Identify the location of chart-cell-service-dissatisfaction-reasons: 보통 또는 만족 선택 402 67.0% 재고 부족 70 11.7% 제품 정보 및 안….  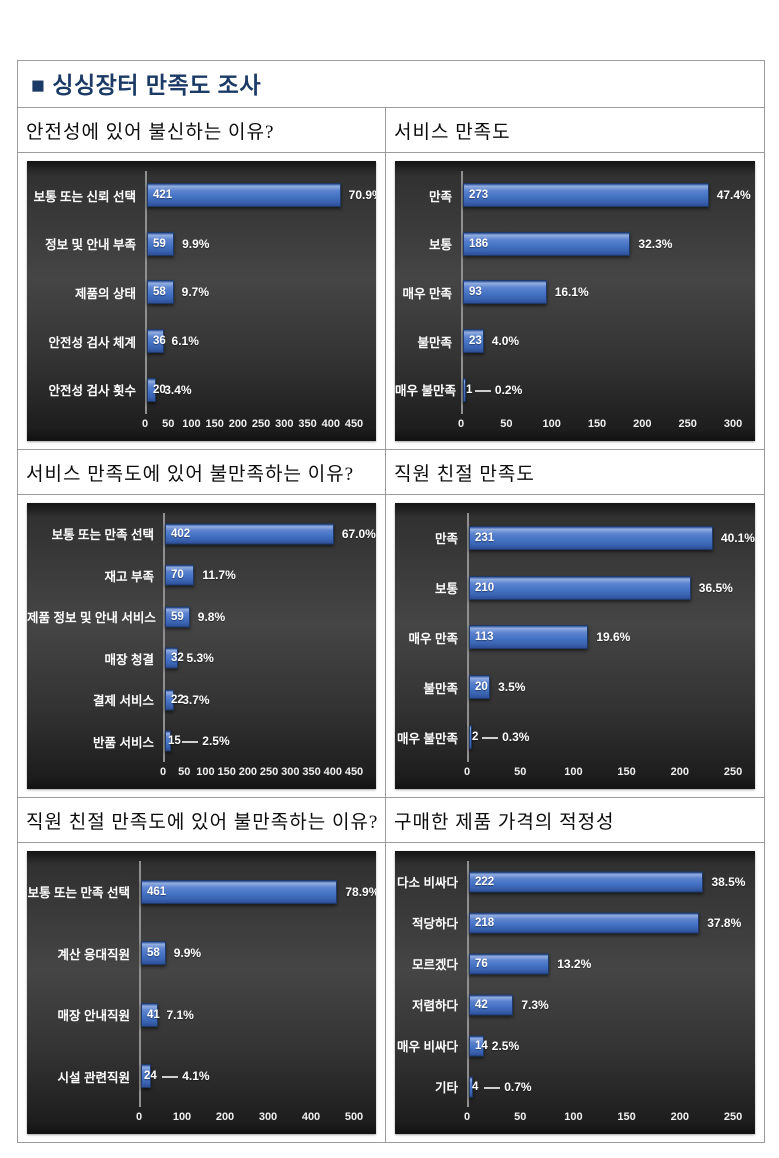
(201, 646).